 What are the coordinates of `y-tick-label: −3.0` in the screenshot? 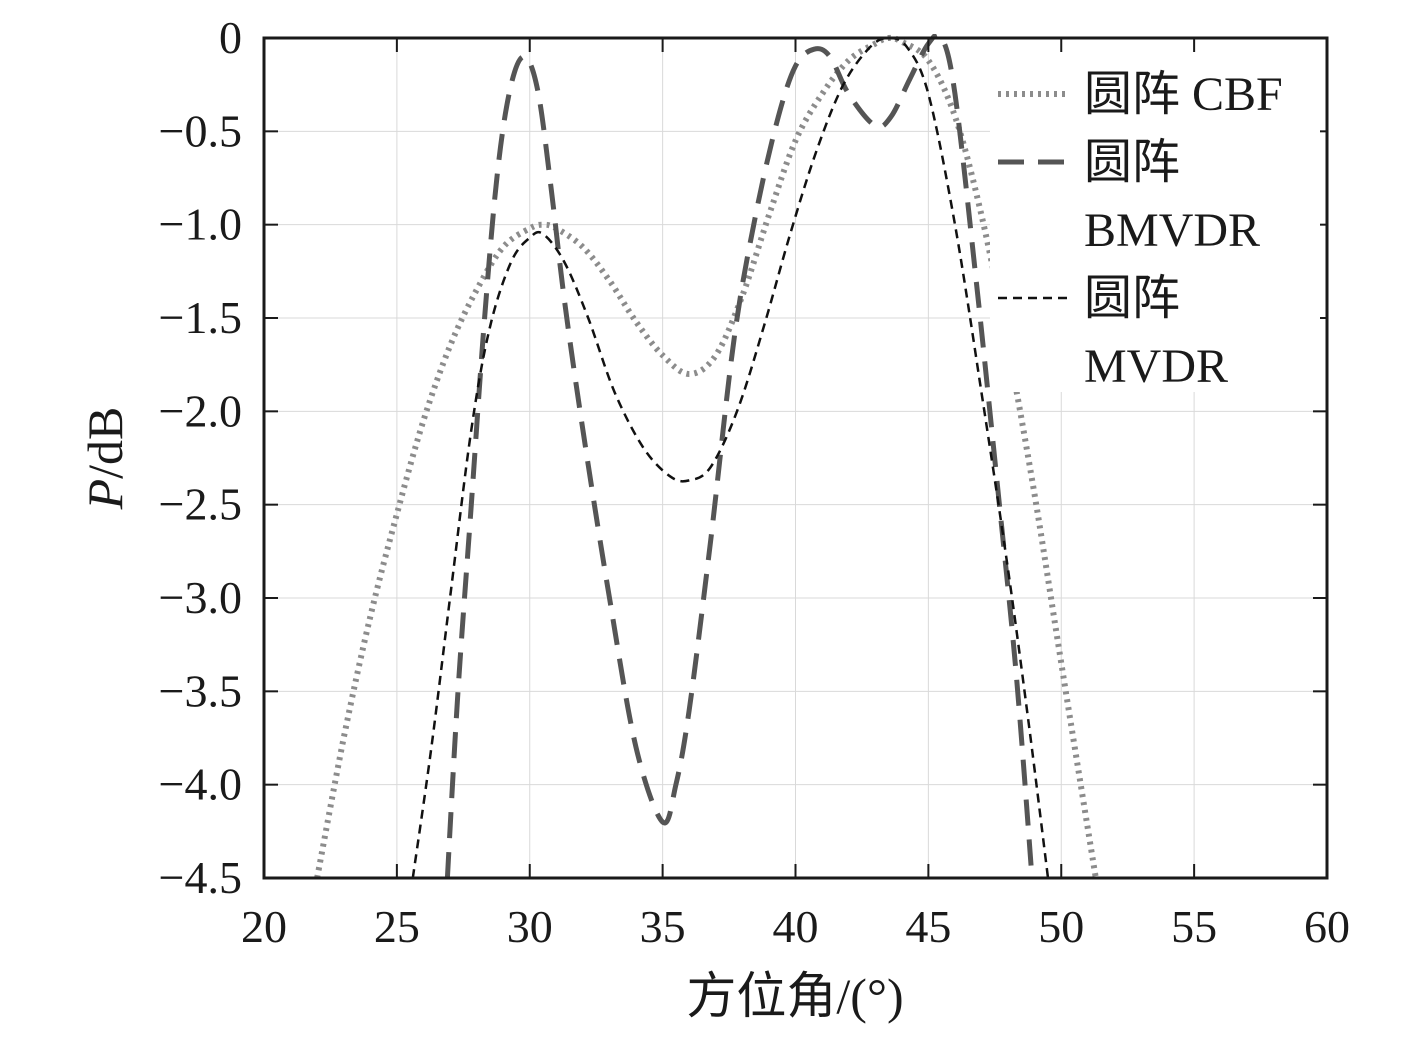 It's located at (200, 597).